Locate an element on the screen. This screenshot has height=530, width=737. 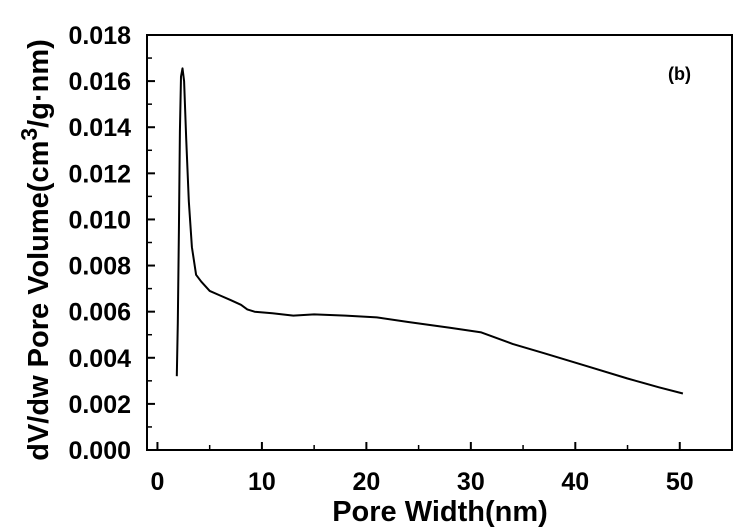
y-tick-label: 0.004 is located at coordinates (99, 359).